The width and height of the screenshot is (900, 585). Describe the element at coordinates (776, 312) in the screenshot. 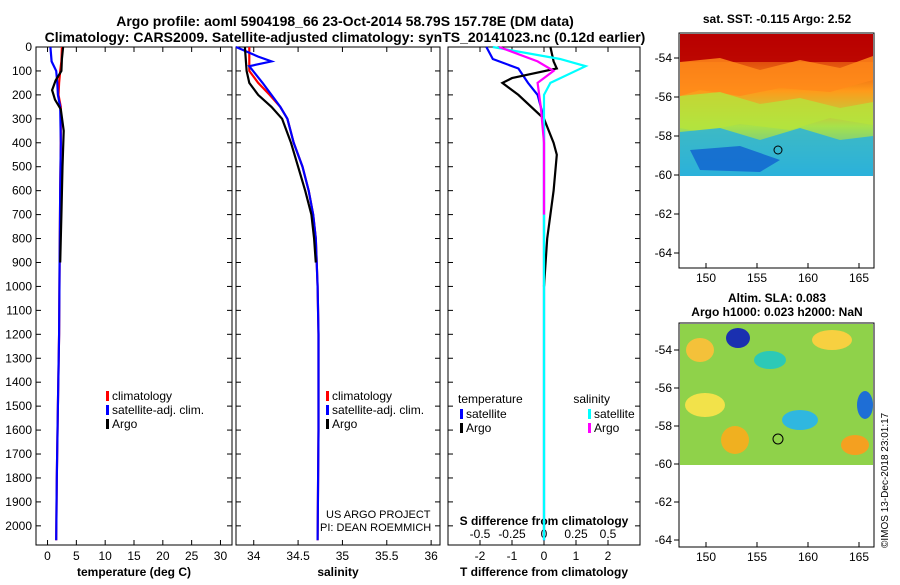

I see `sla-map-title2: Argo h1000: 0.023 h2000: NaN` at that location.